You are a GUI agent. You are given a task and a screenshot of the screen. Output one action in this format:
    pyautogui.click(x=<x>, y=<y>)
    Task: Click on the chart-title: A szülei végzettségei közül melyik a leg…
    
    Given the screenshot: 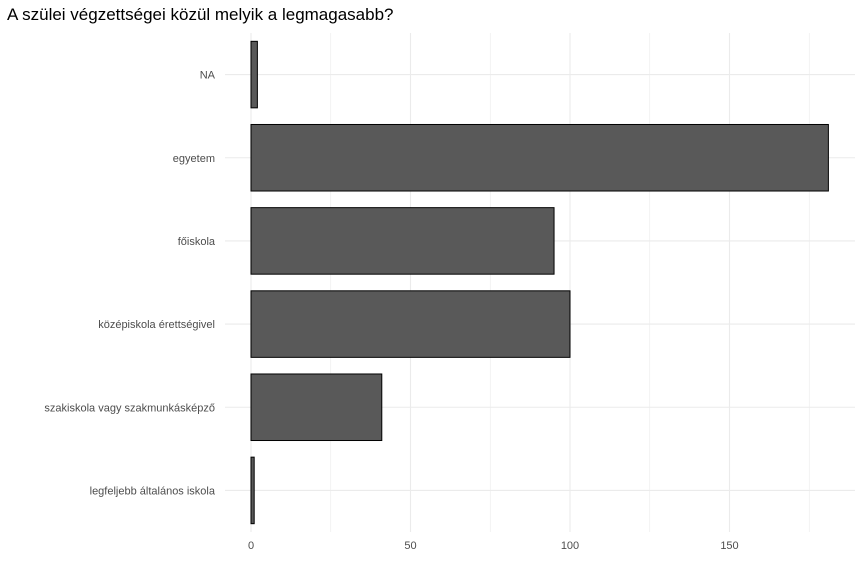 What is the action you would take?
    pyautogui.click(x=200, y=14)
    